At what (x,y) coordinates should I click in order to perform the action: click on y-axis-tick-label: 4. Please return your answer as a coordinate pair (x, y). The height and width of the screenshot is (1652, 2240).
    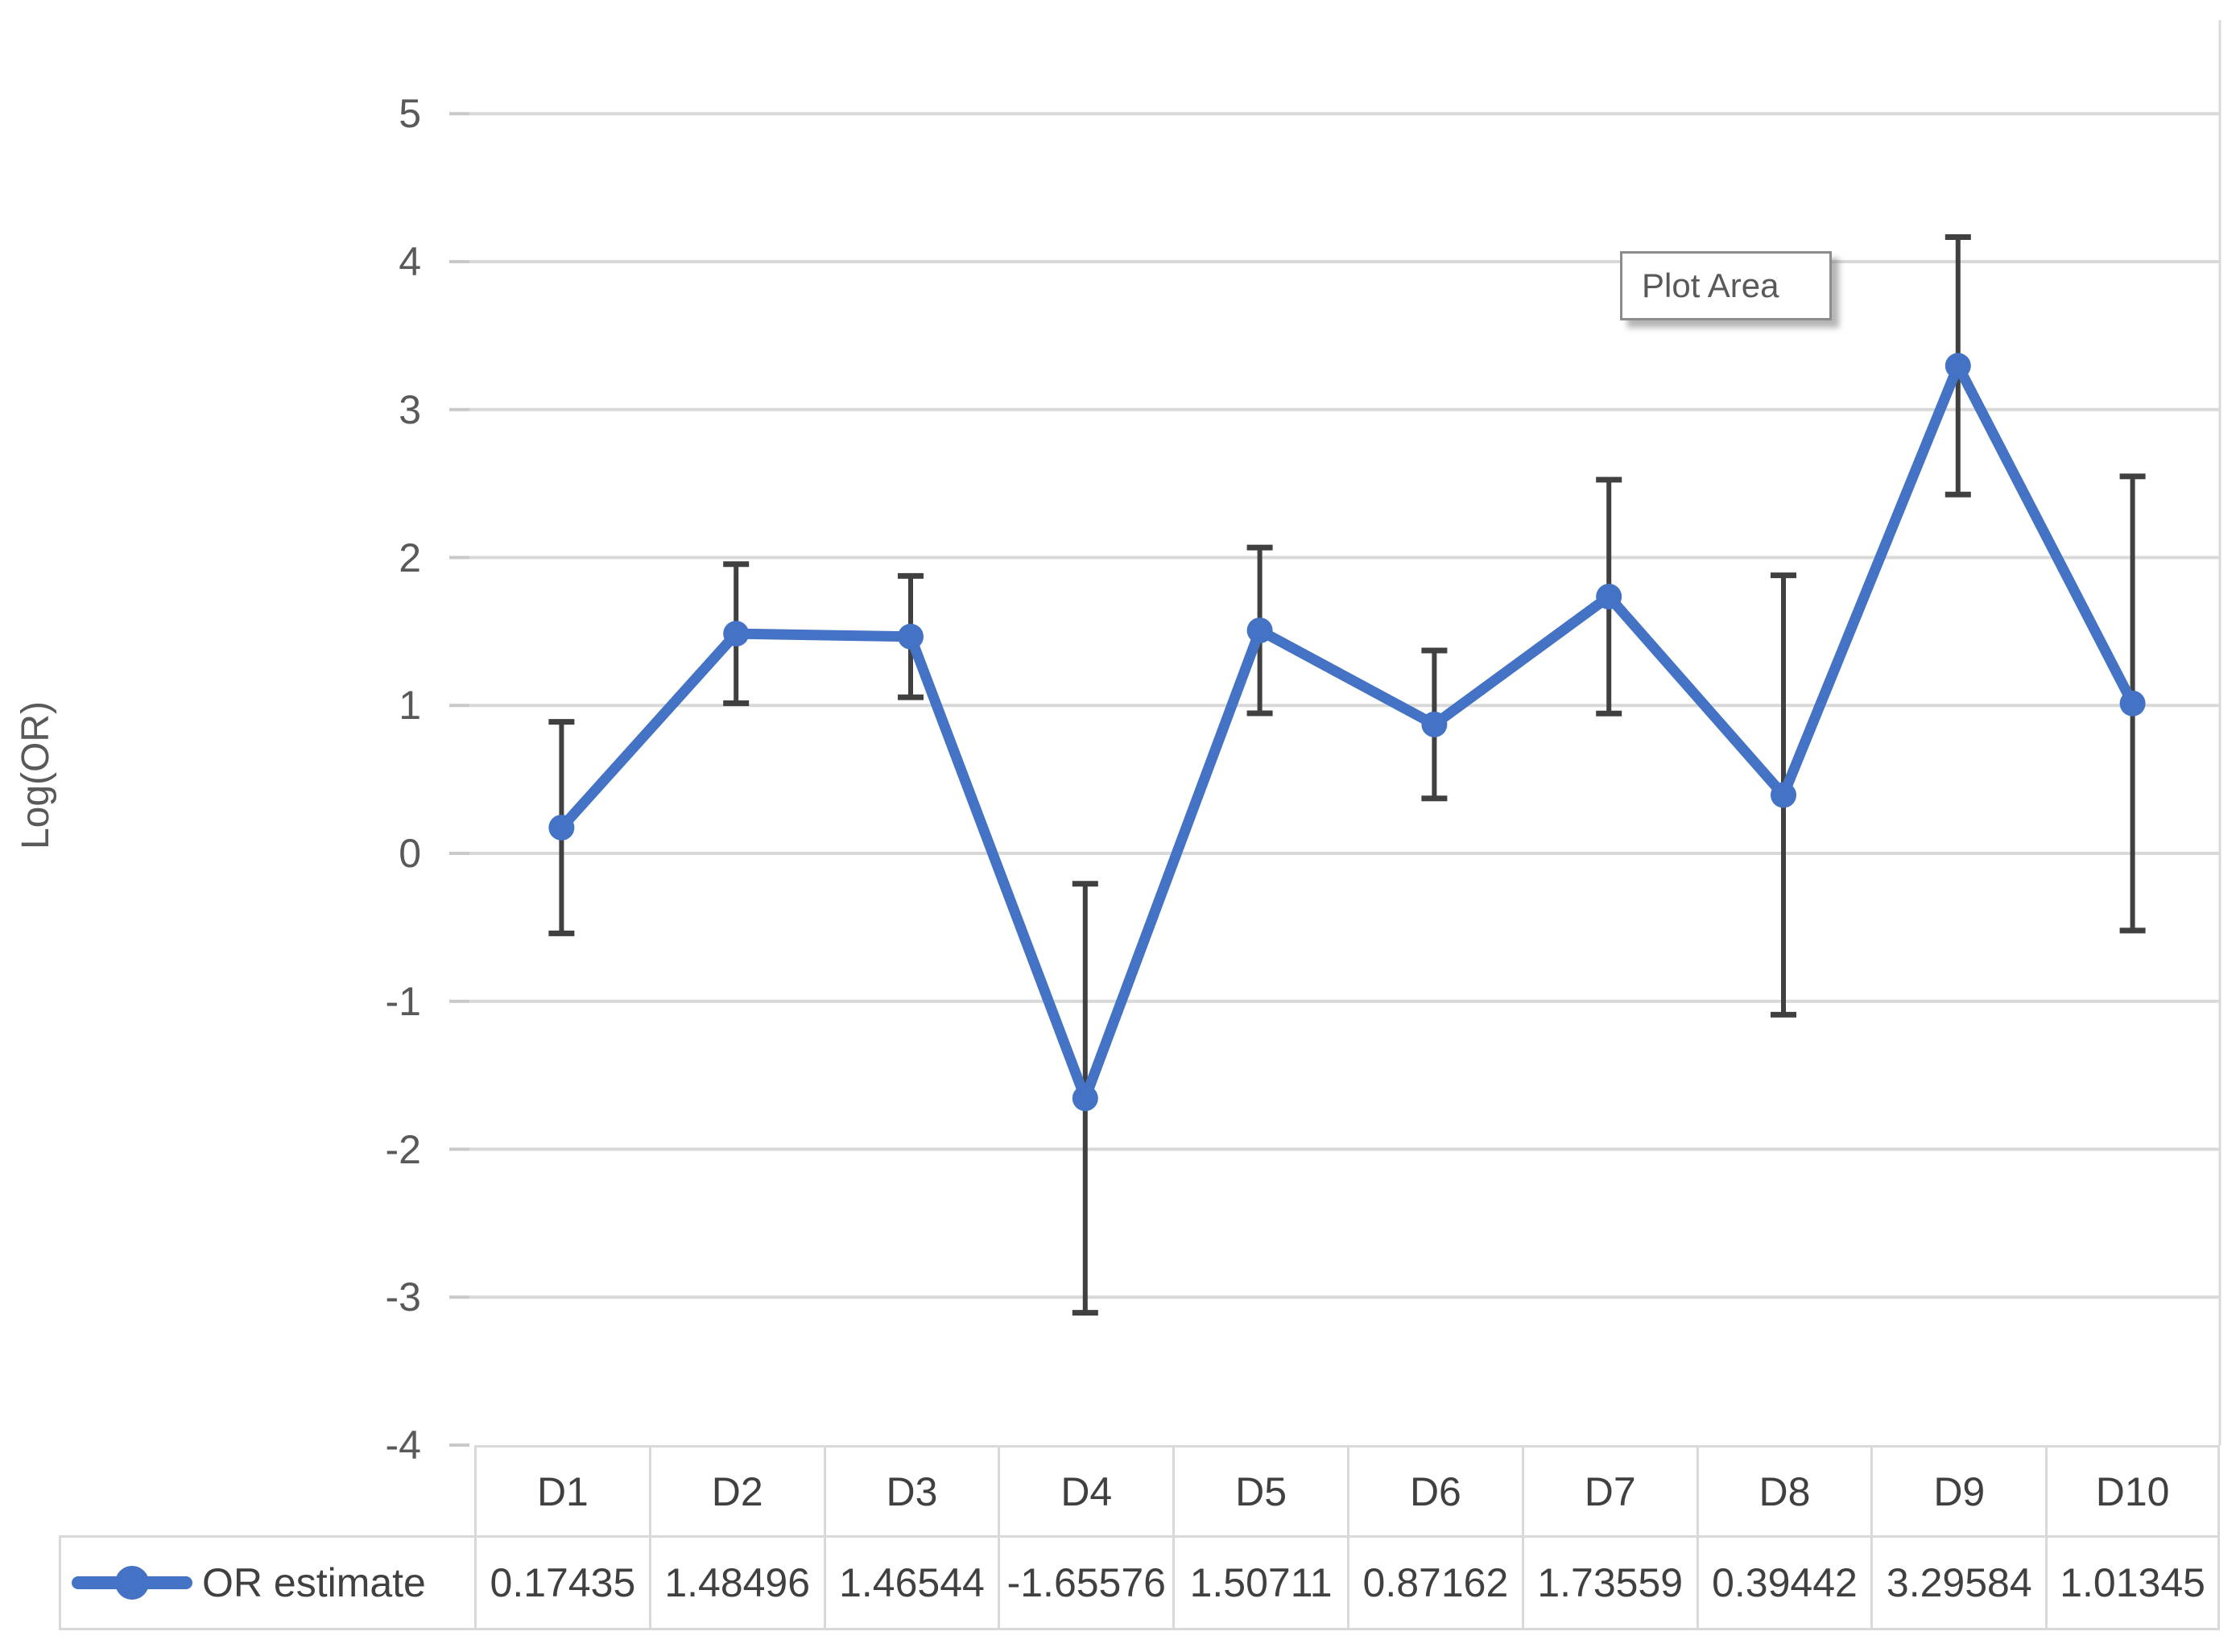
    Looking at the image, I should click on (410, 262).